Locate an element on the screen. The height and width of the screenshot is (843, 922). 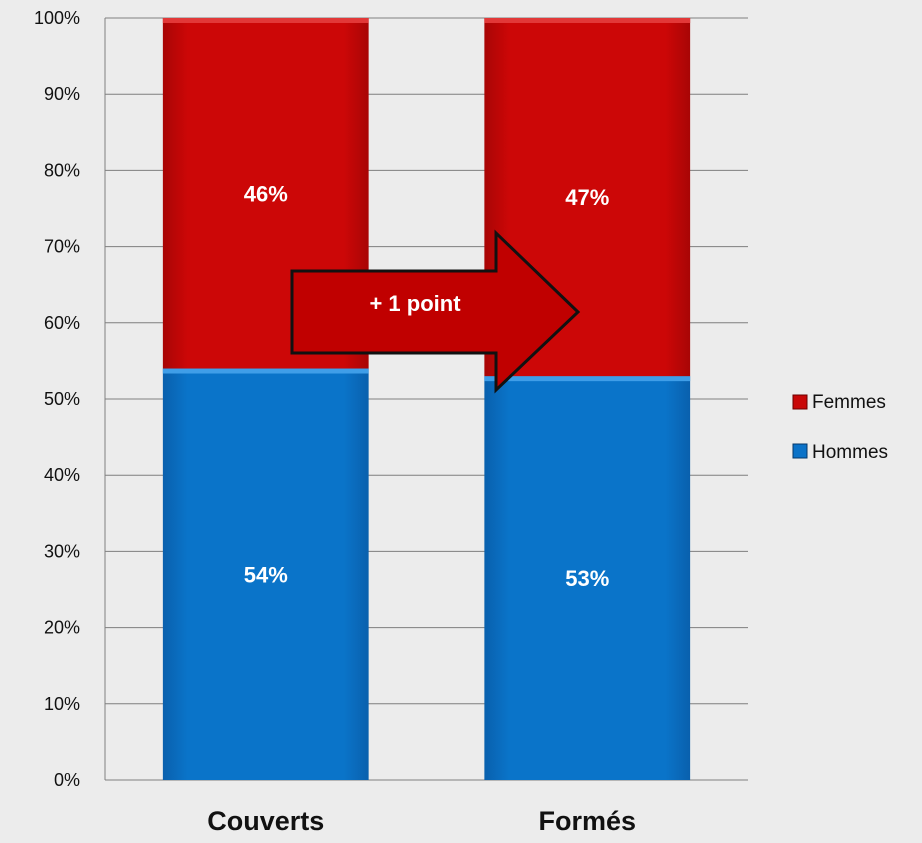
x-category-label: Formés is located at coordinates (587, 821).